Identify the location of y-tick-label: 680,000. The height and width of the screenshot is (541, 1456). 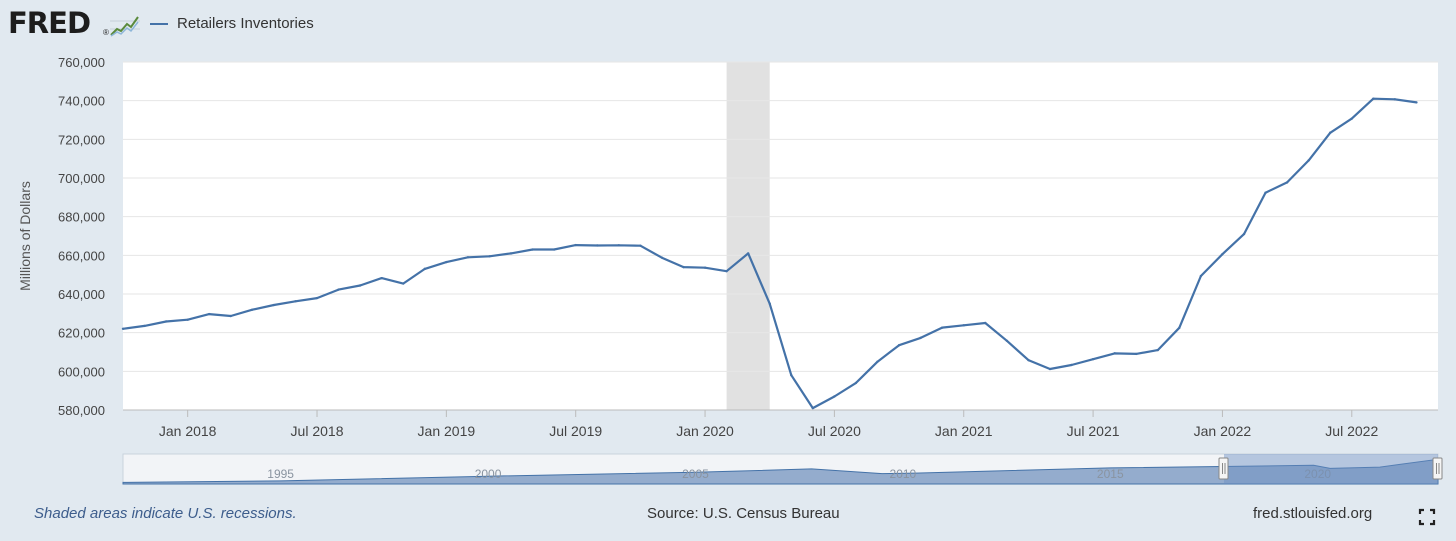
(81, 217).